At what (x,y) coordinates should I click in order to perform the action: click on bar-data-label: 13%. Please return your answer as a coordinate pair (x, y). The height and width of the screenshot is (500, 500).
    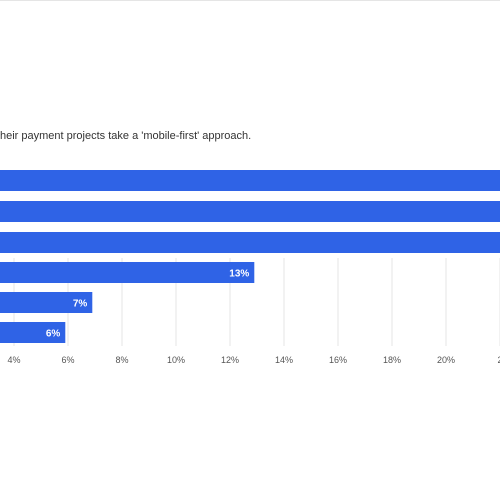
    Looking at the image, I should click on (239, 274).